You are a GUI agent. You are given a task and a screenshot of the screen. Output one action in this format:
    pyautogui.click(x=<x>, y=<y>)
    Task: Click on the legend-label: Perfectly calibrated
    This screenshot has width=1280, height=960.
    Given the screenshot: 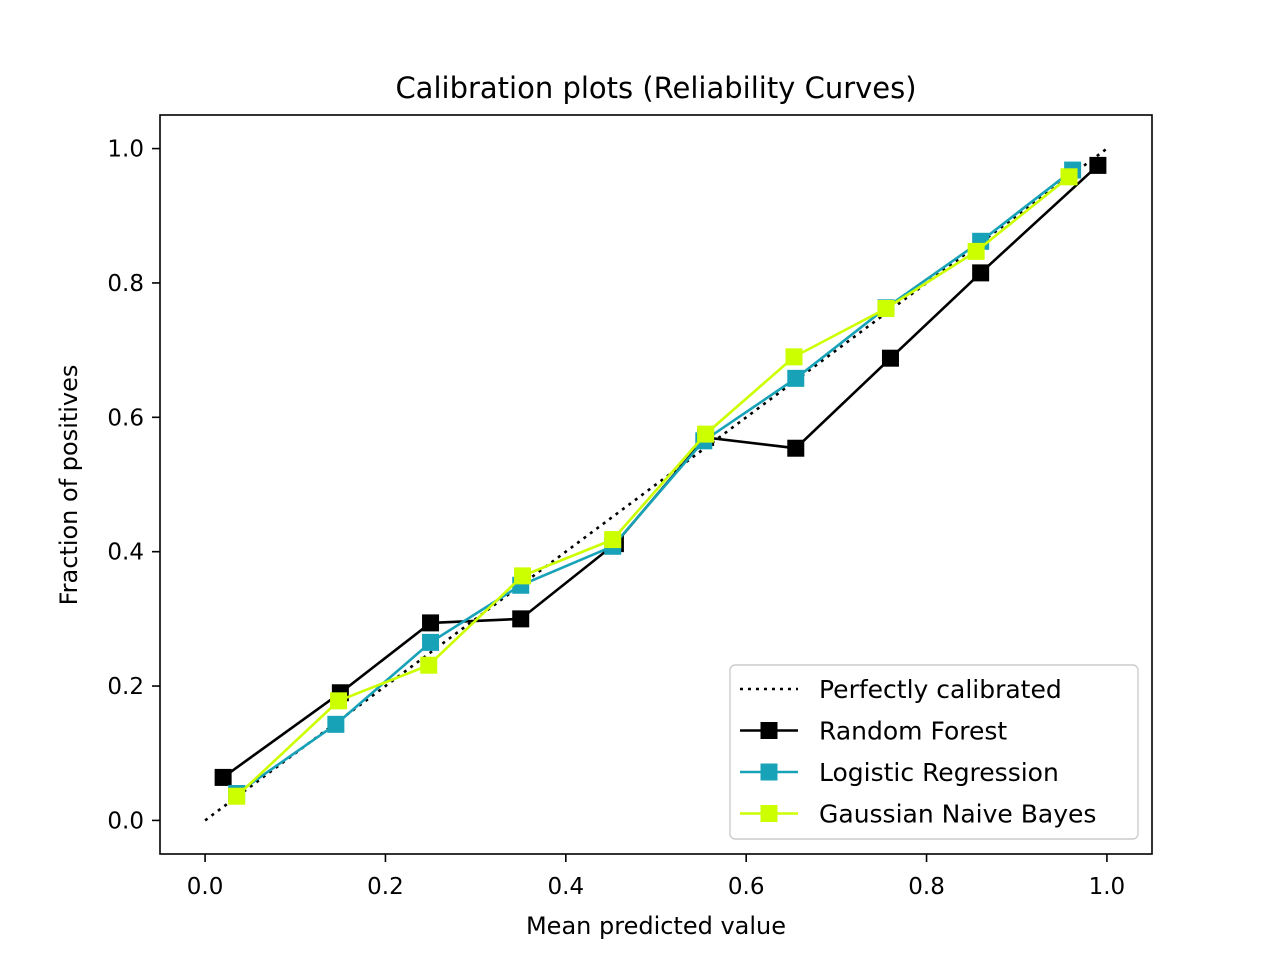 What is the action you would take?
    pyautogui.click(x=940, y=689)
    